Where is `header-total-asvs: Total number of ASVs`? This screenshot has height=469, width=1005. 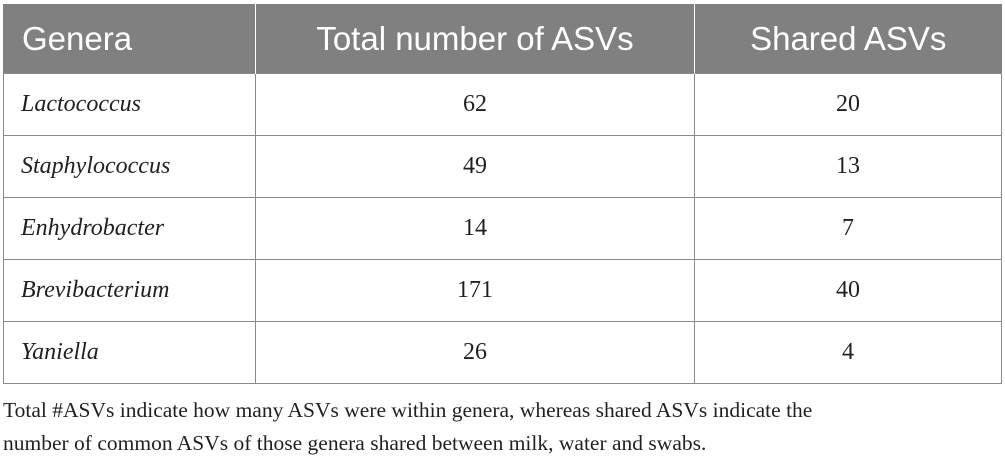 header-total-asvs: Total number of ASVs is located at coordinates (475, 39).